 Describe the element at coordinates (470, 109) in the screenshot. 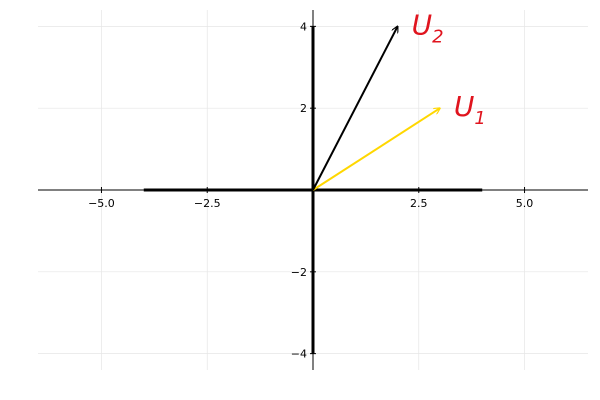

I see `vector-label-u1: U1` at that location.